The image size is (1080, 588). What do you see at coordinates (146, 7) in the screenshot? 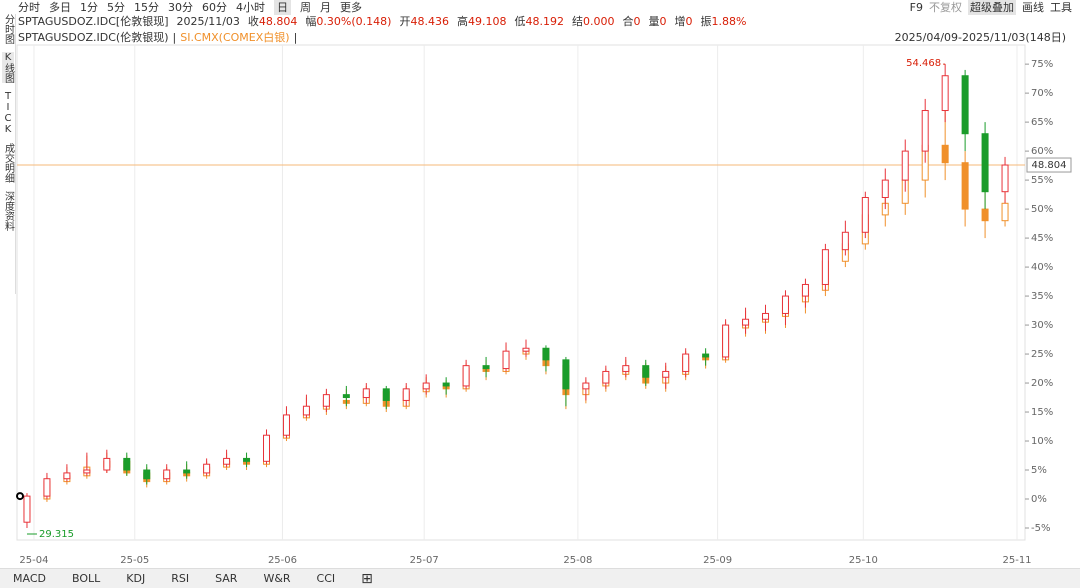
I see `period-tab: 15分` at bounding box center [146, 7].